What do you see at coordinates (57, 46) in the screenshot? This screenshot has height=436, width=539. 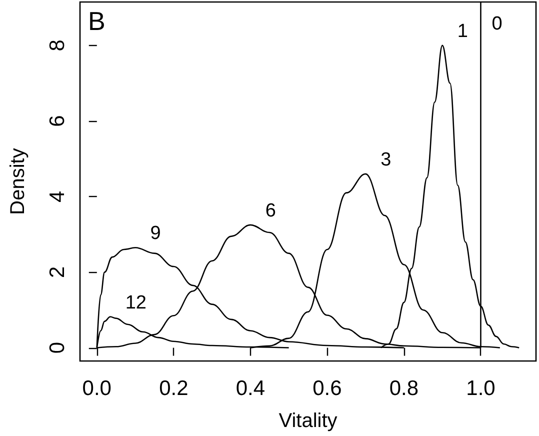 I see `y-tick-label: 8` at bounding box center [57, 46].